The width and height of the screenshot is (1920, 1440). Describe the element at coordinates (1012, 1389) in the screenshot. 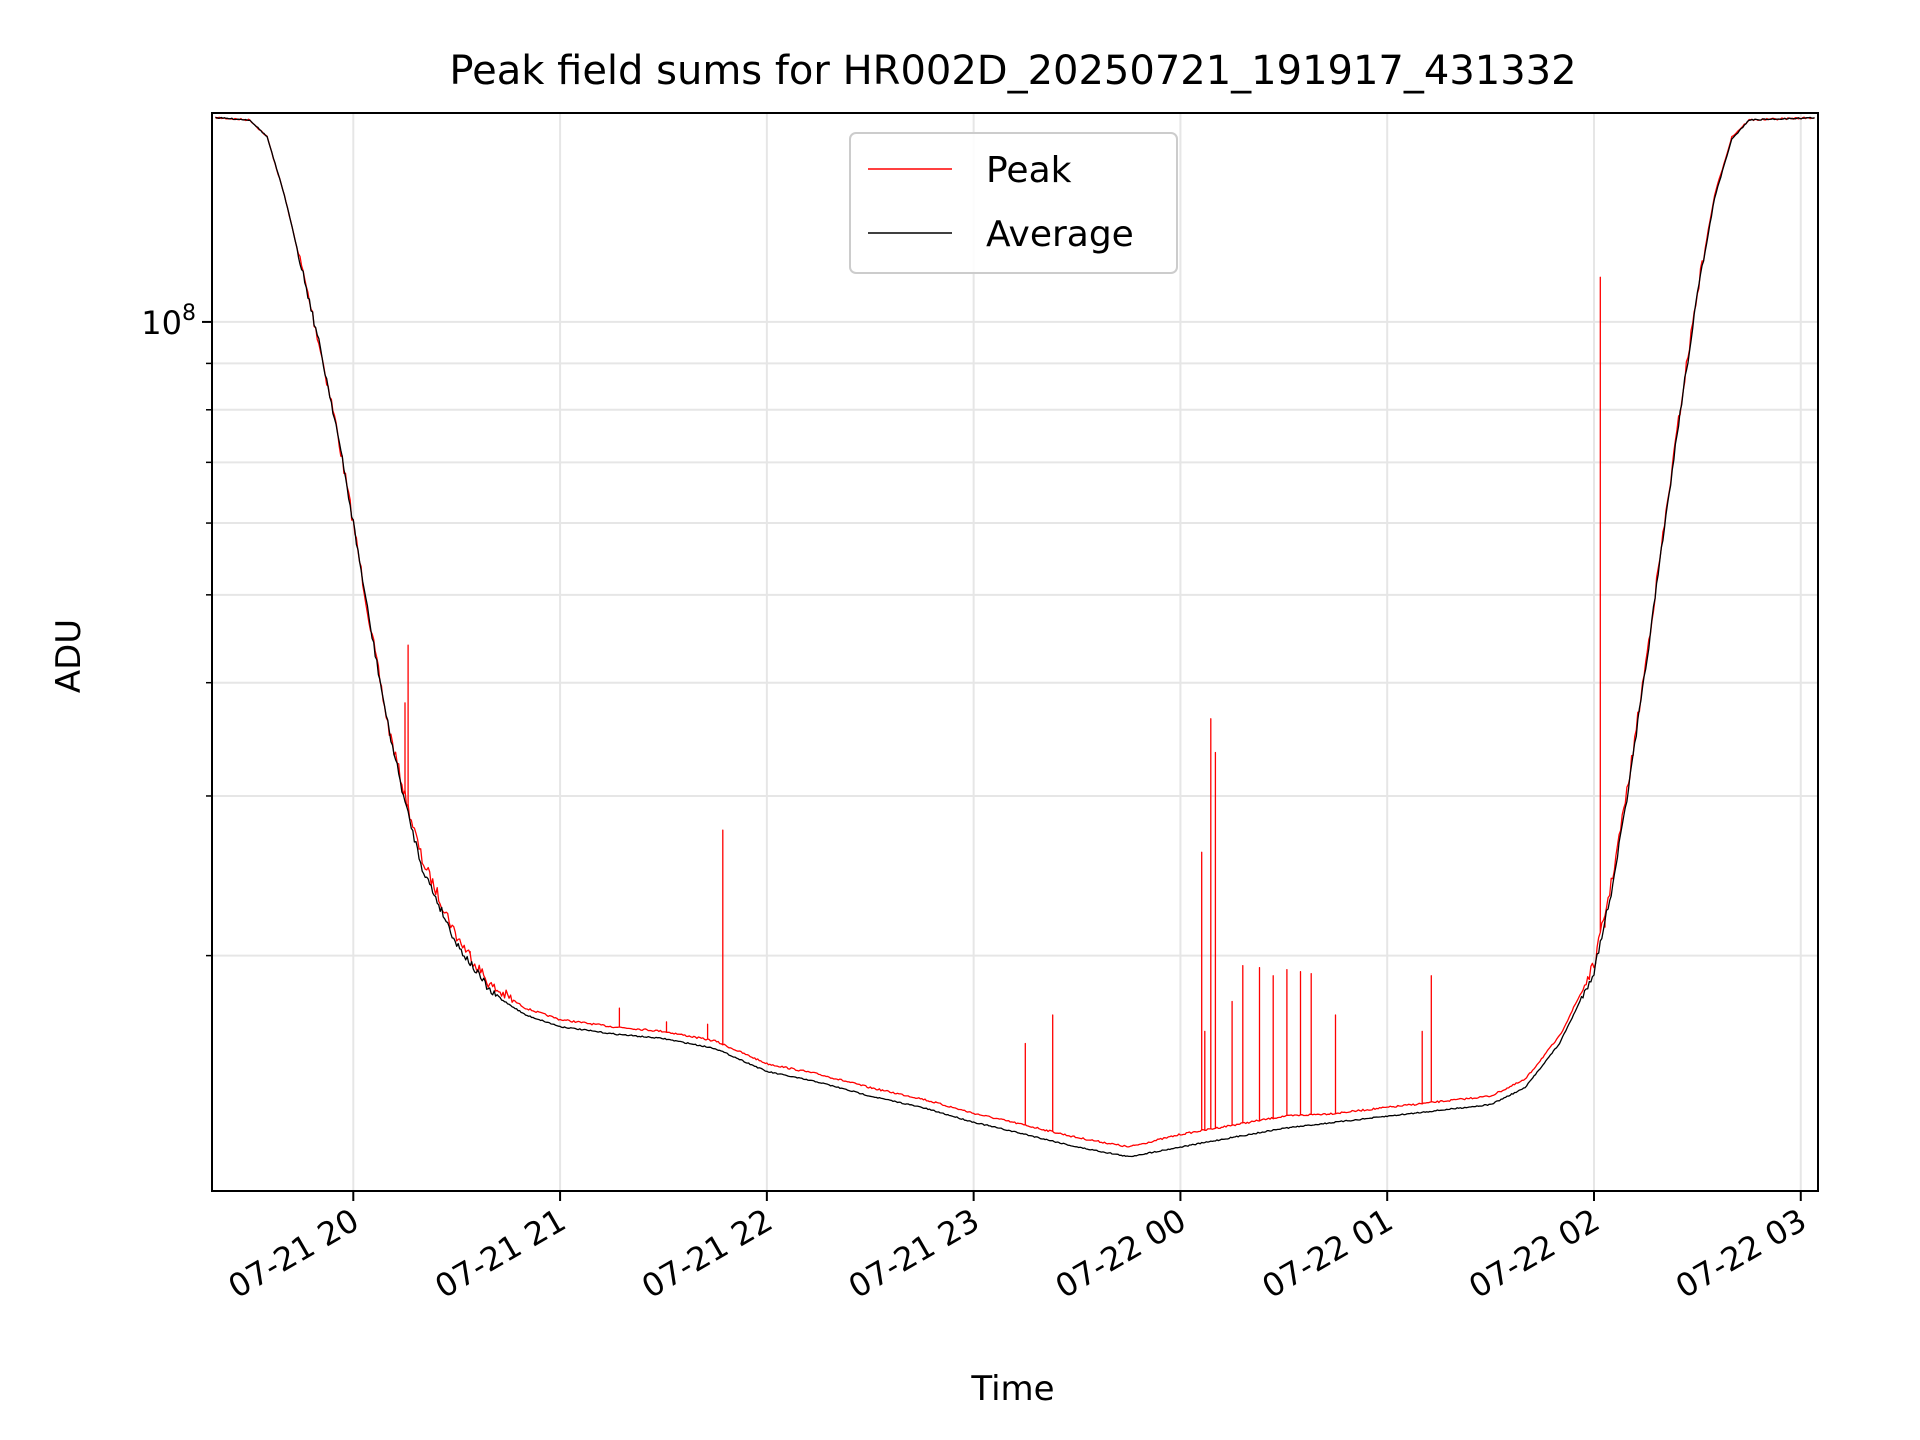

I see `x-axis-label: Time` at that location.